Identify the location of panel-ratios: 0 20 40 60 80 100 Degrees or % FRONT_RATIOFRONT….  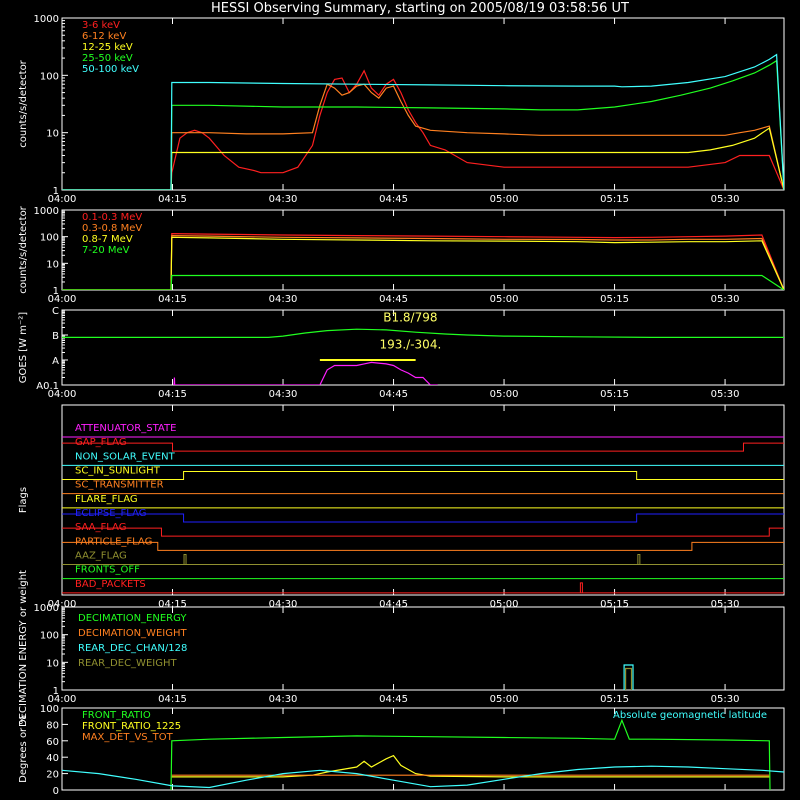
(401, 750).